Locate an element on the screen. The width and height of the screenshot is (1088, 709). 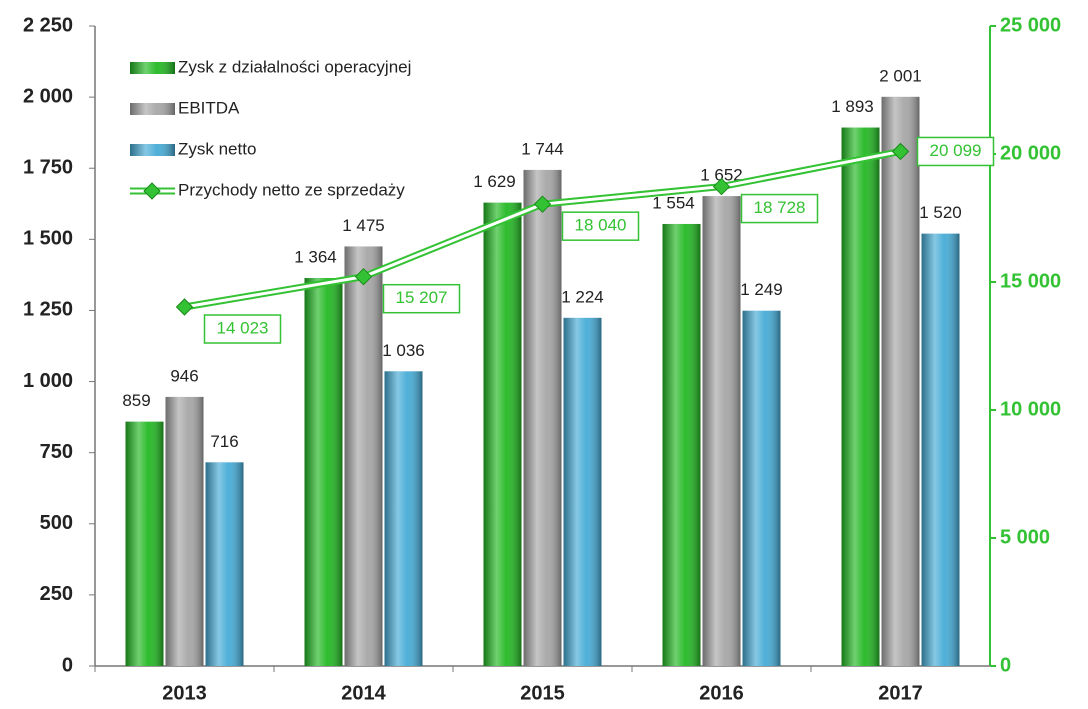
data-label: 18 728 is located at coordinates (780, 207).